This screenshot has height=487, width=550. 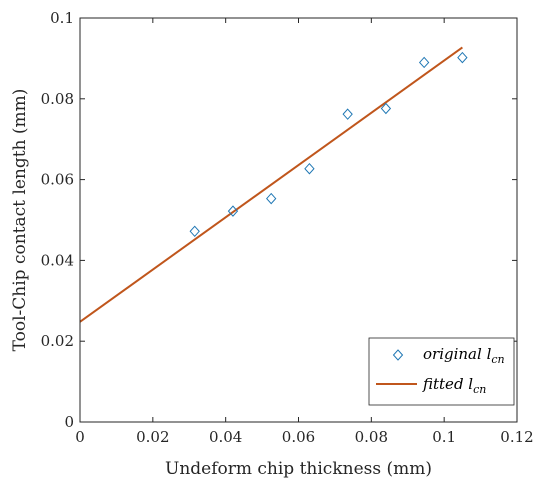 I want to click on legend-label-fitted: fitted lcn, so click(x=454, y=385).